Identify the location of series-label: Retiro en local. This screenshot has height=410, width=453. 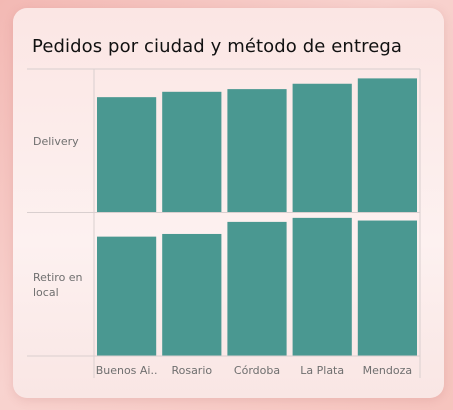
(58, 285).